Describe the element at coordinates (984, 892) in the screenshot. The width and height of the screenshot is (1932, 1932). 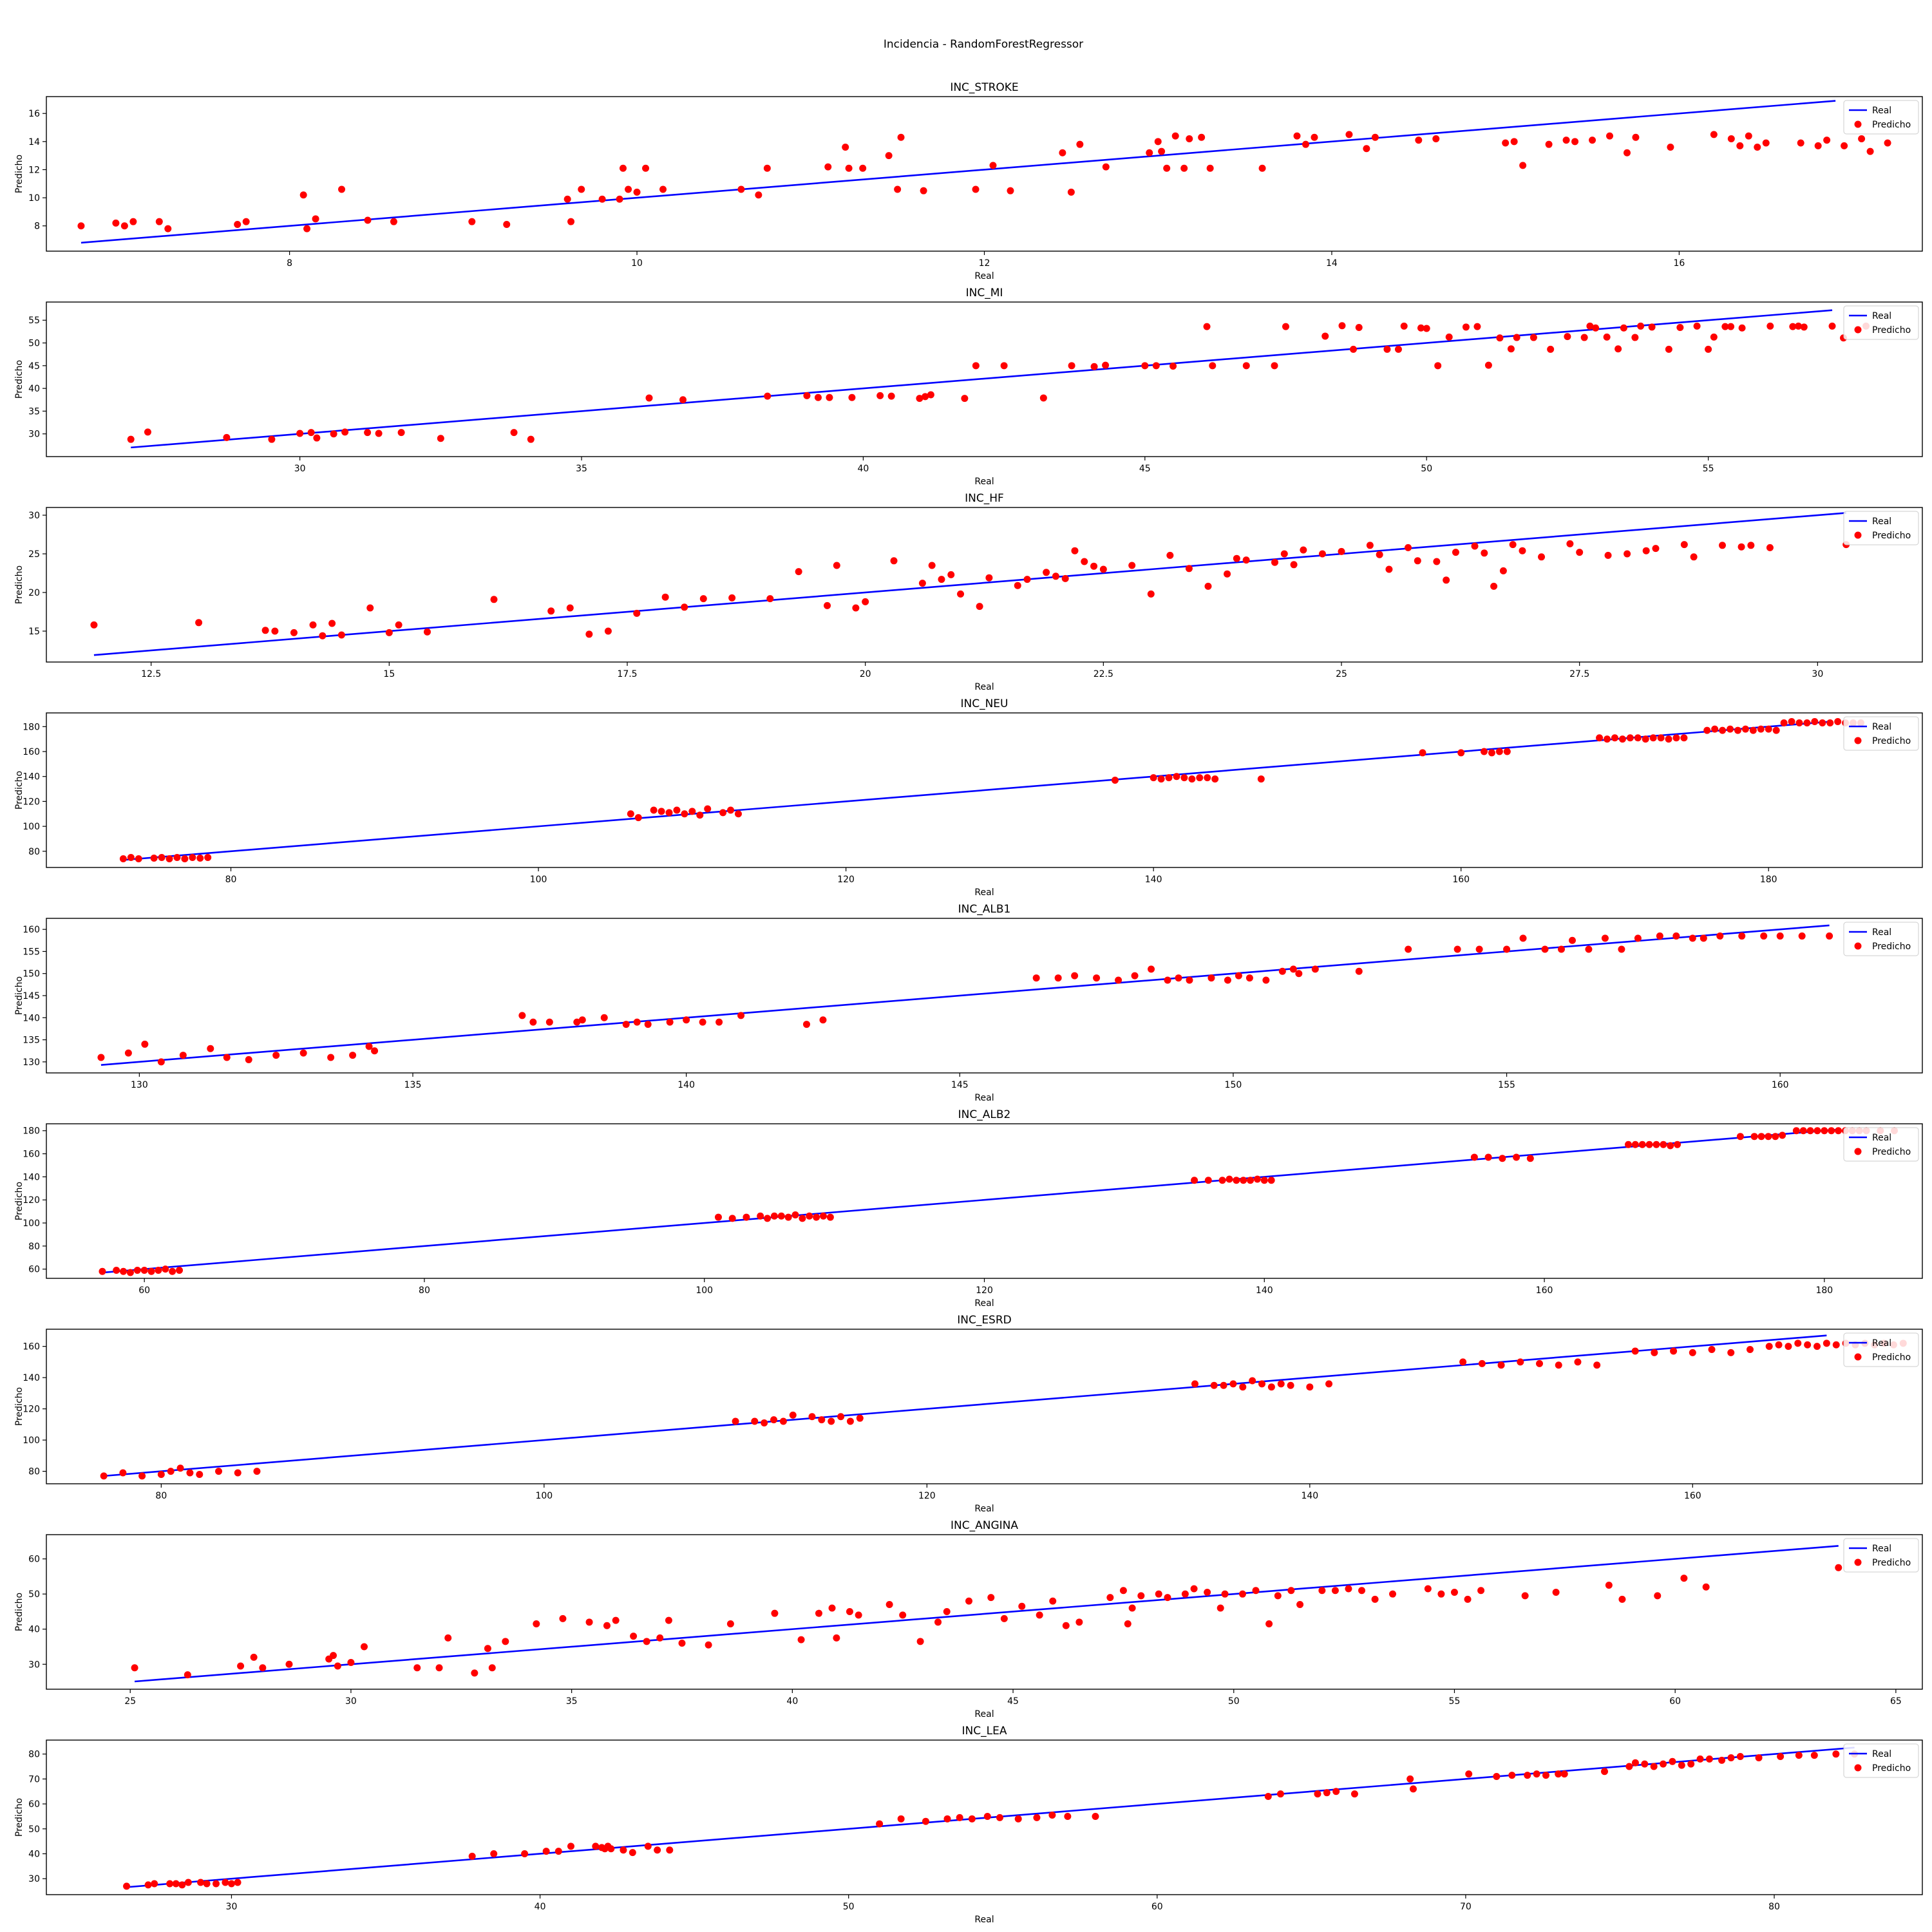
I see `x-axis-label: Real` at that location.